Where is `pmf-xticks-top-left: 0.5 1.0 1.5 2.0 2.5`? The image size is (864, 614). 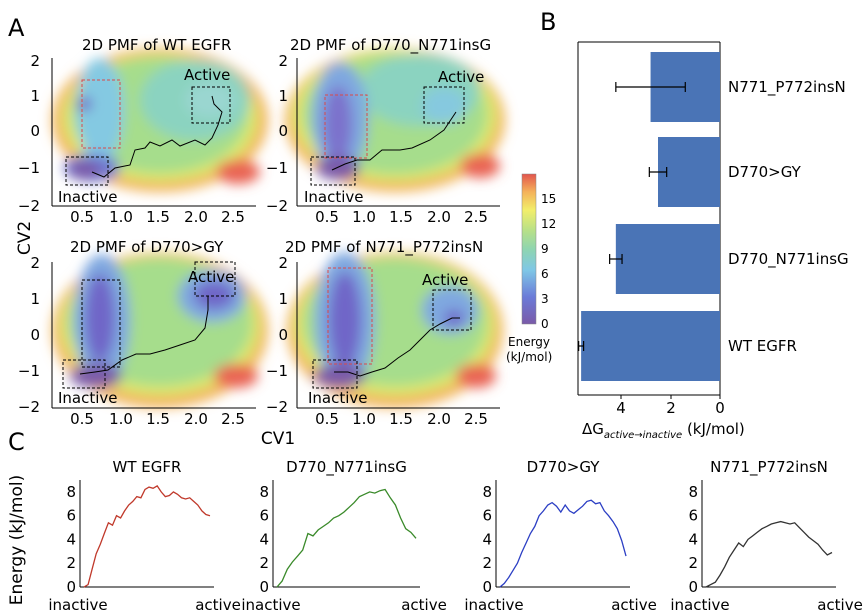 pmf-xticks-top-left: 0.5 1.0 1.5 2.0 2.5 is located at coordinates (157, 217).